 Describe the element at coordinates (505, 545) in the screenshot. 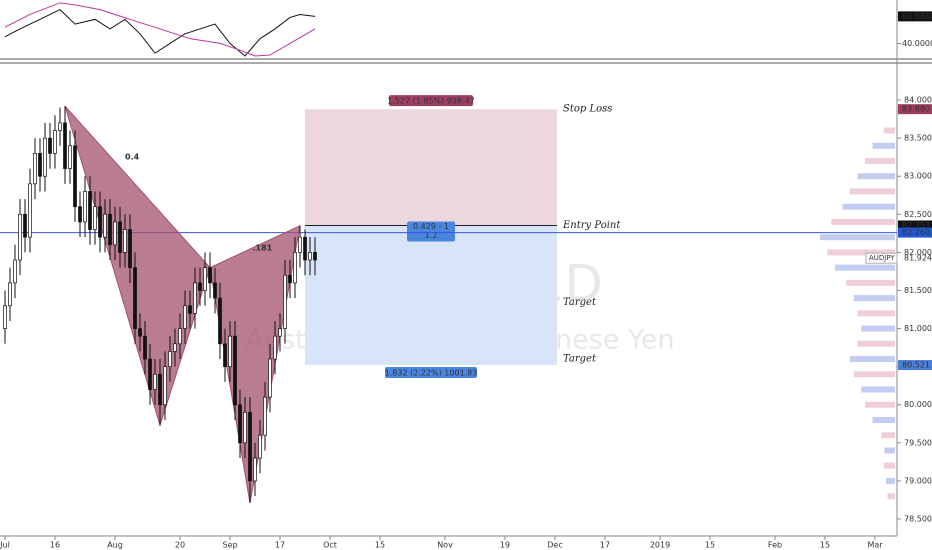

I see `x-tick-label: 19` at that location.